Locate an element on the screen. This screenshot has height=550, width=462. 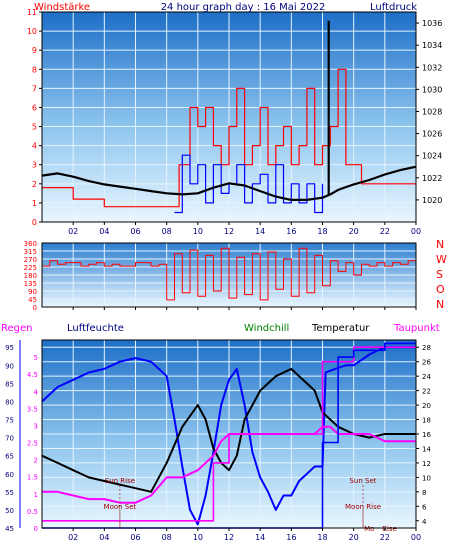
y-temp-tick-label: 28 is located at coordinates (426, 348).